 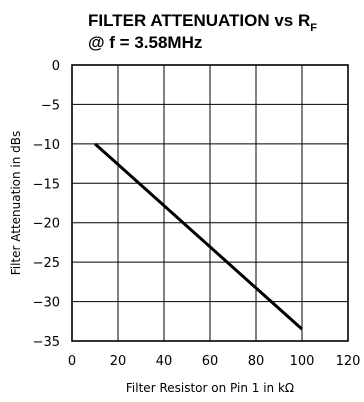 What do you see at coordinates (348, 361) in the screenshot?
I see `x-tick-label: 120` at bounding box center [348, 361].